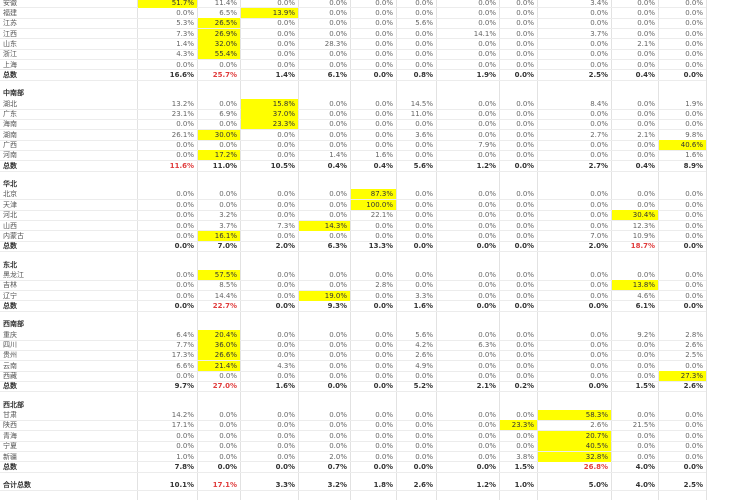 This screenshot has width=750, height=500. Describe the element at coordinates (424, 295) in the screenshot. I see `cell-value: 3.3%` at that location.